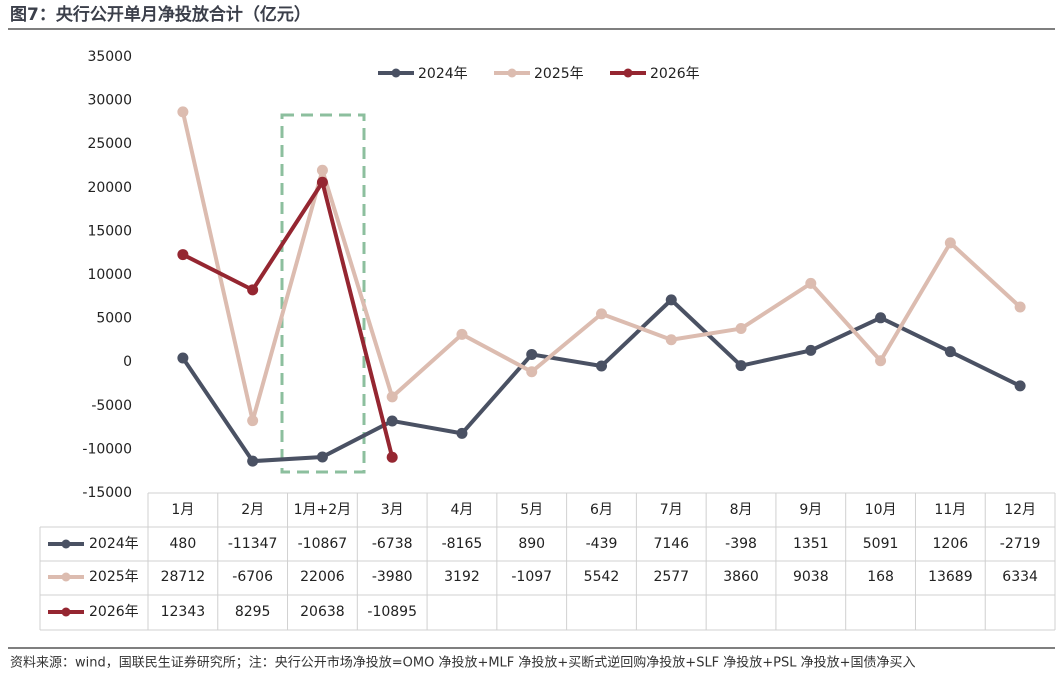  Describe the element at coordinates (109, 231) in the screenshot. I see `y-tick-label: 15000` at that location.